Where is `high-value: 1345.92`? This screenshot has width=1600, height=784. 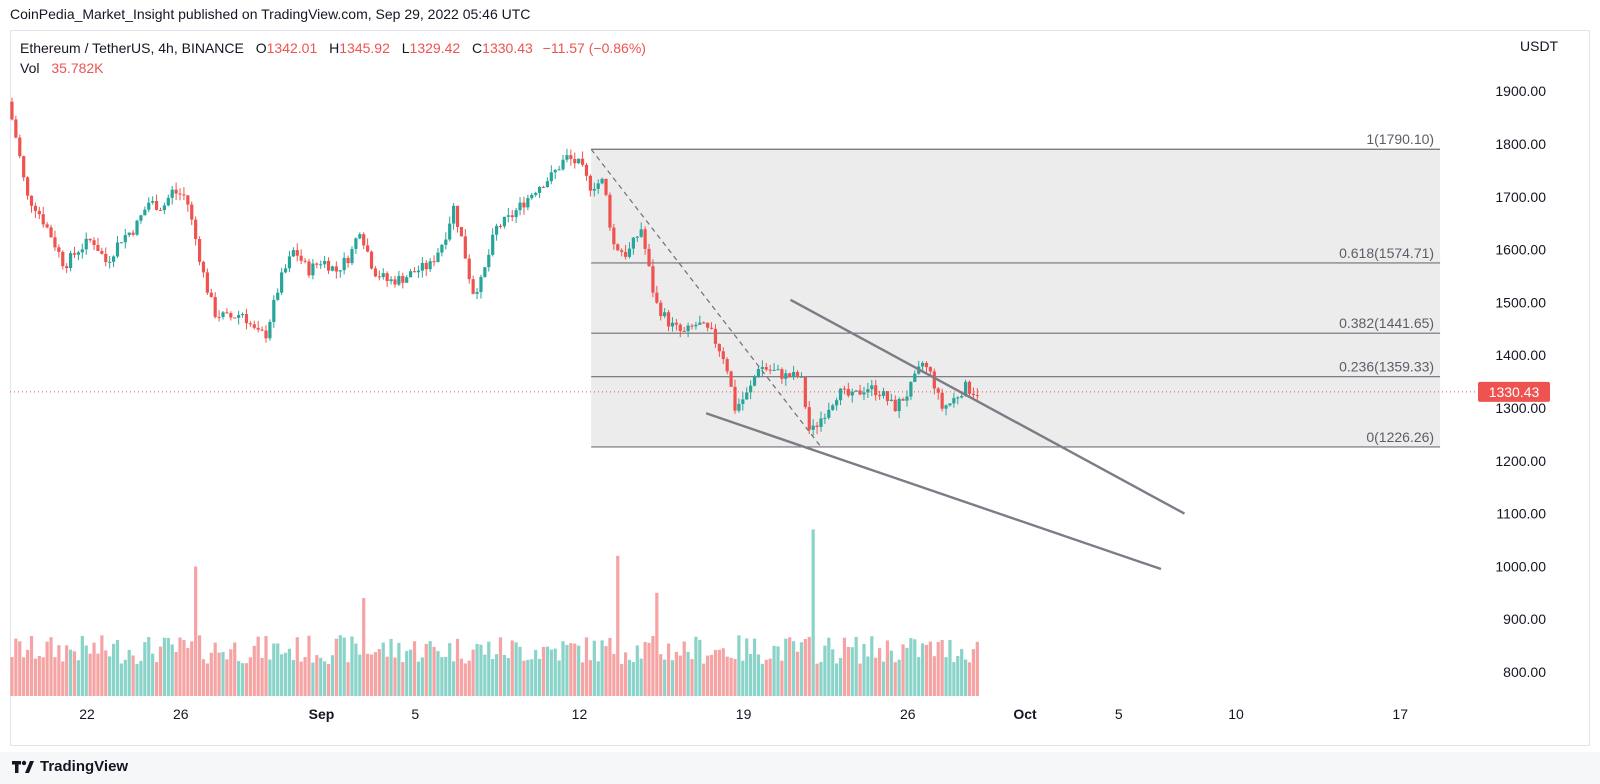
high-value: 1345.92 is located at coordinates (364, 48).